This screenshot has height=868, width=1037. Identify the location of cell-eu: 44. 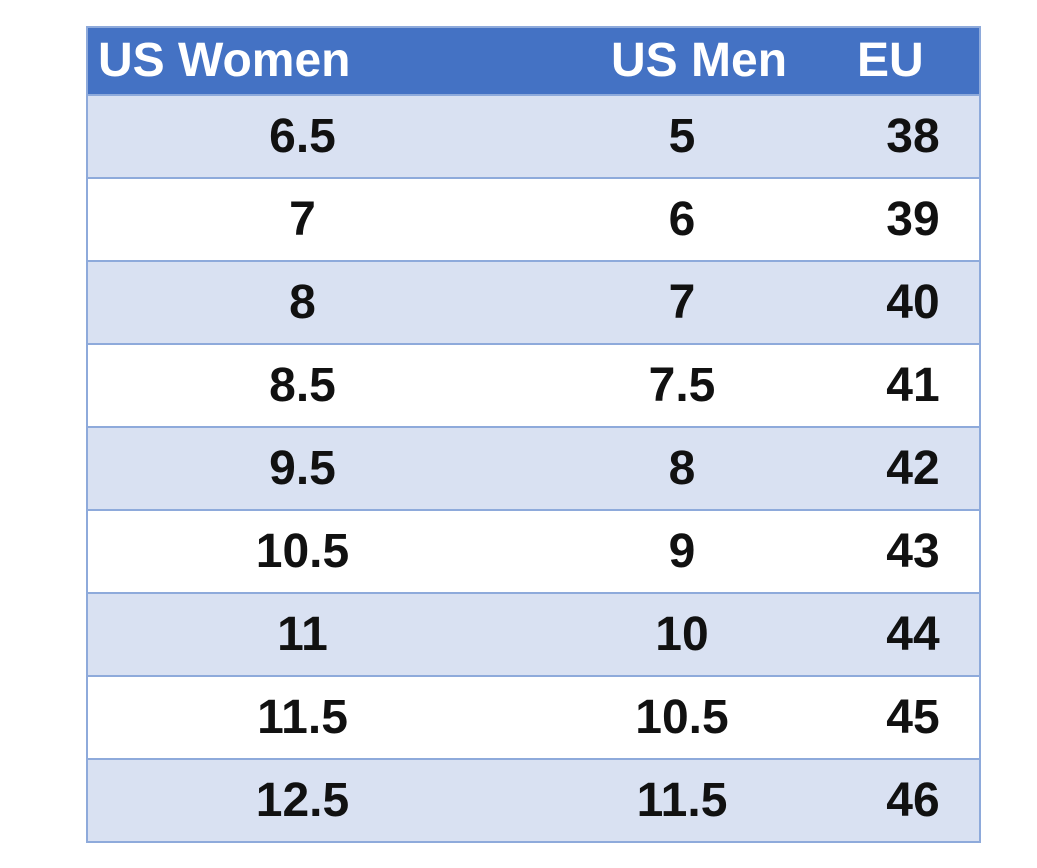
(913, 634).